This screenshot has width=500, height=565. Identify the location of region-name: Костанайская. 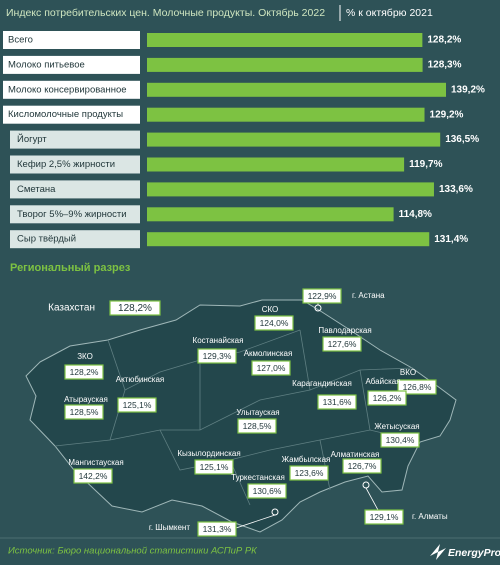
(218, 340).